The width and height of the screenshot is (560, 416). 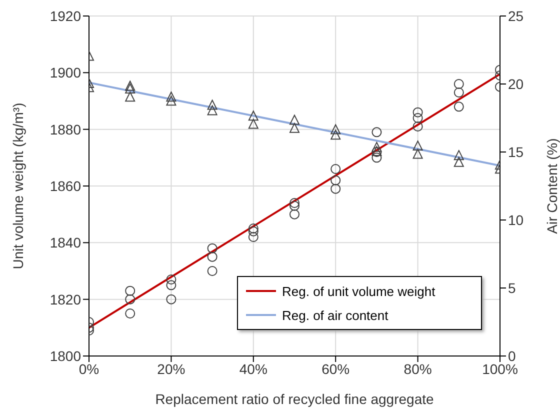 What do you see at coordinates (253, 368) in the screenshot?
I see `x-tick-label: 40%` at bounding box center [253, 368].